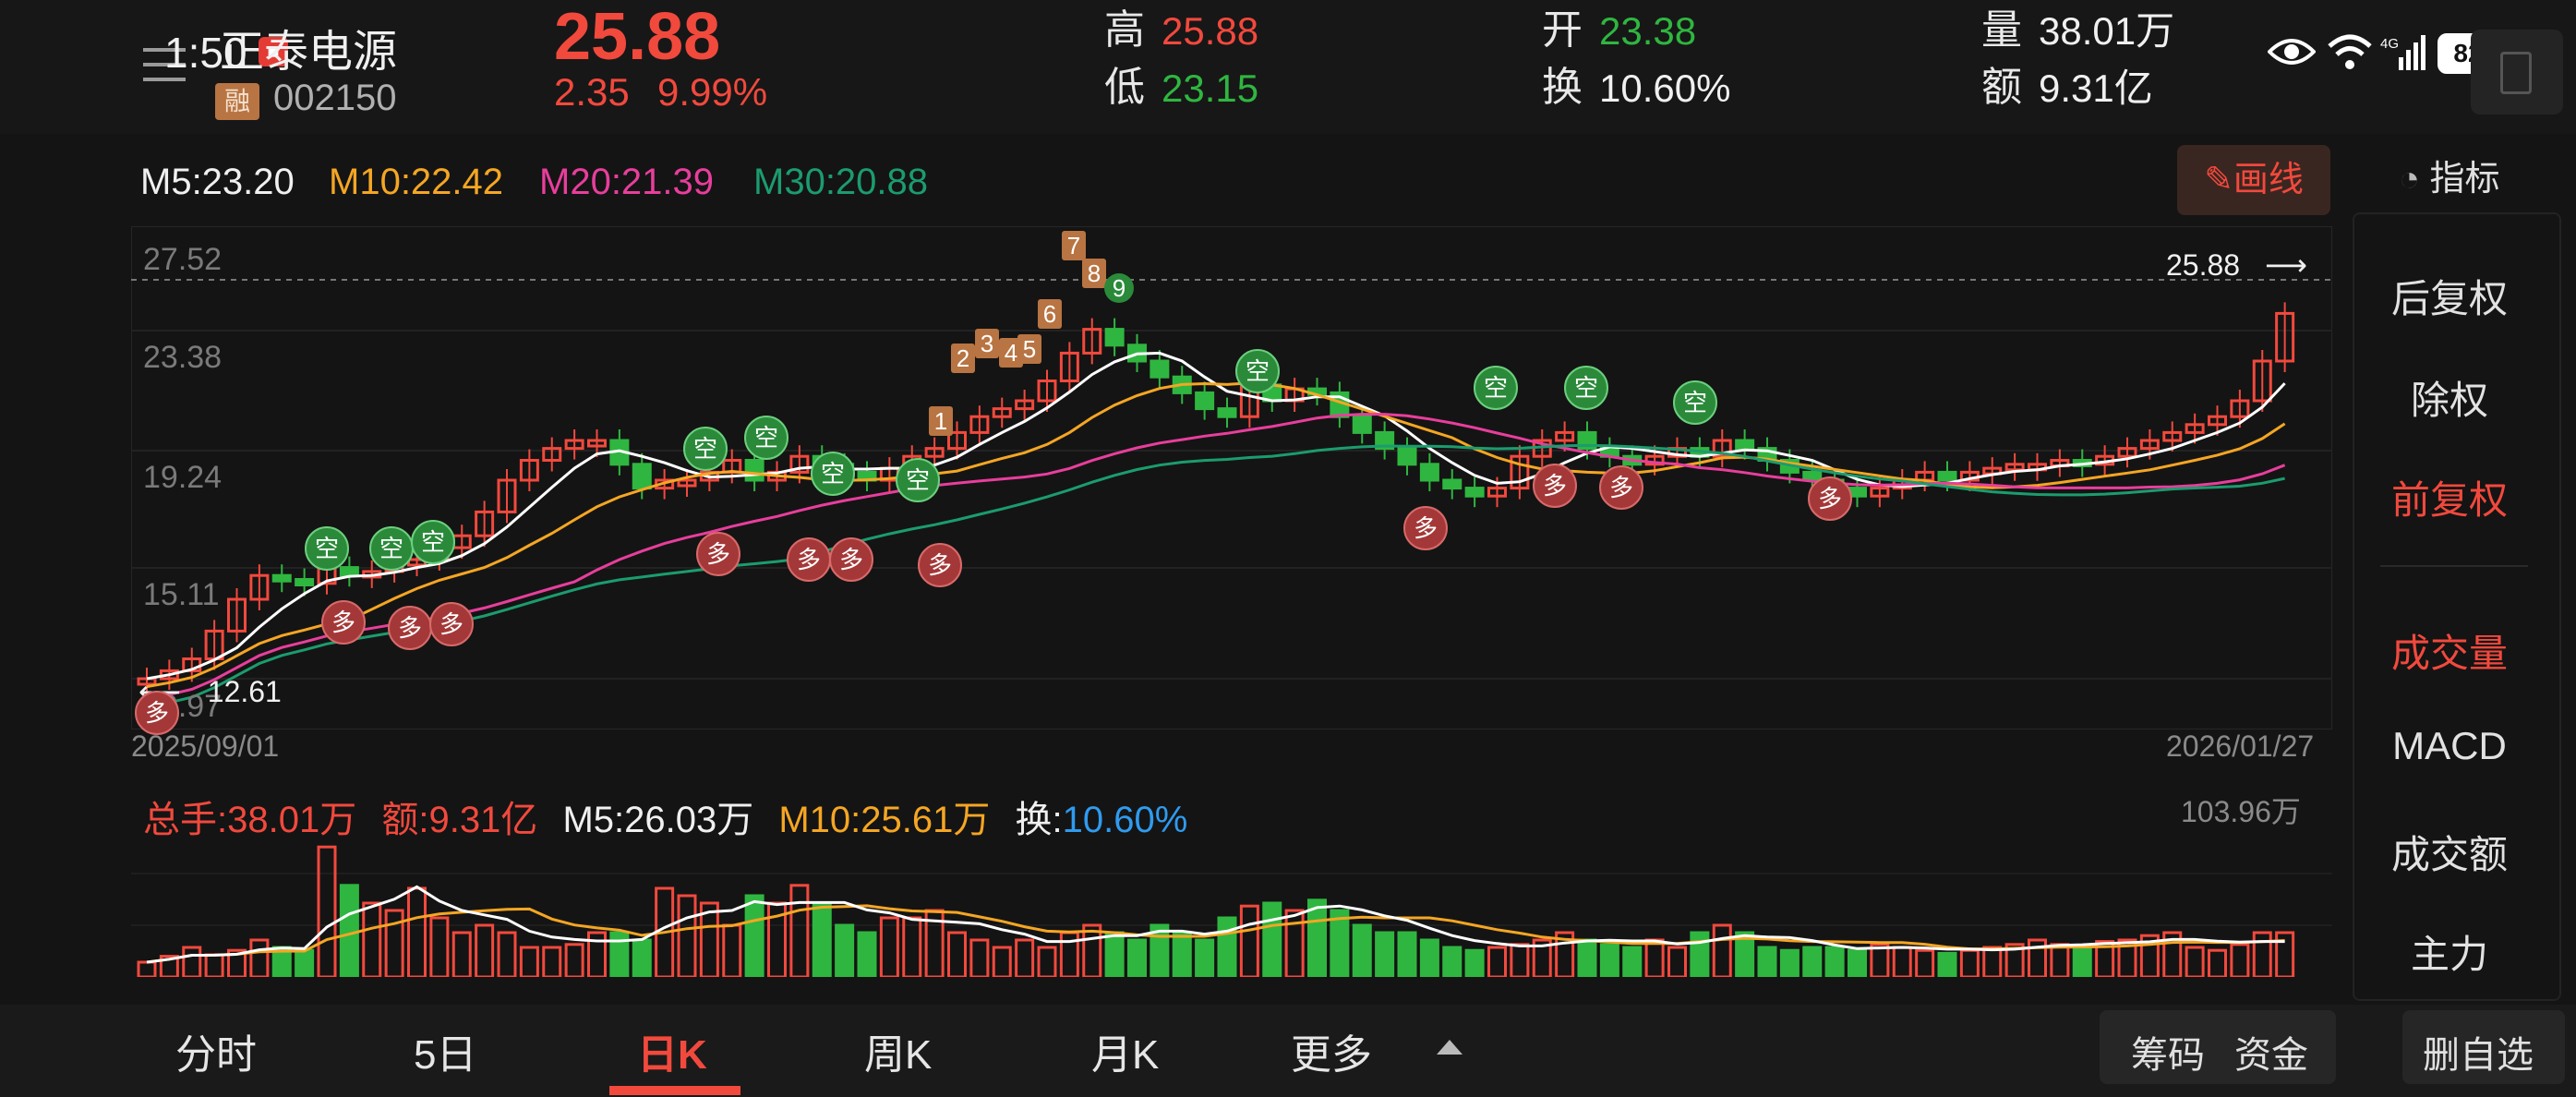 The image size is (2576, 1097). What do you see at coordinates (2389, 44) in the screenshot?
I see `svg-text: 4G` at bounding box center [2389, 44].